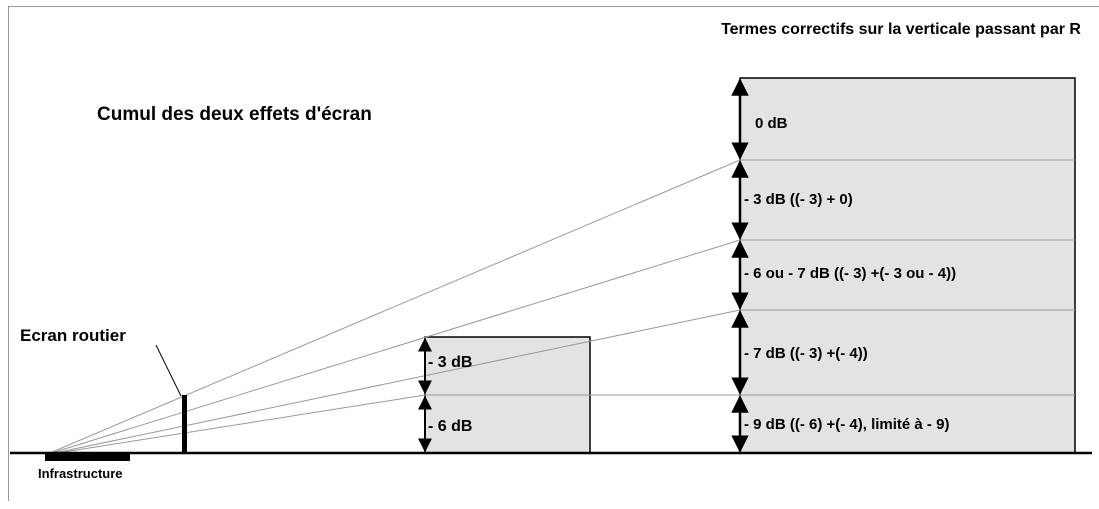 The height and width of the screenshot is (509, 1099). Describe the element at coordinates (450, 362) in the screenshot. I see `small-zone-label-1: - 3 dB` at that location.